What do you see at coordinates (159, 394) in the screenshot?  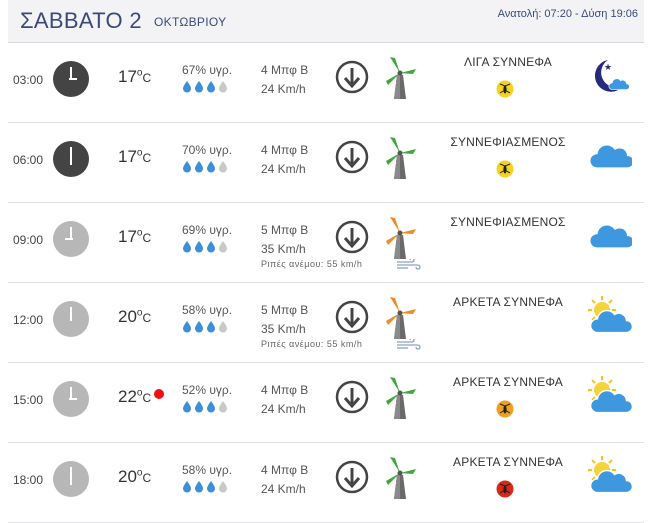 I see `heat-alert-dot` at bounding box center [159, 394].